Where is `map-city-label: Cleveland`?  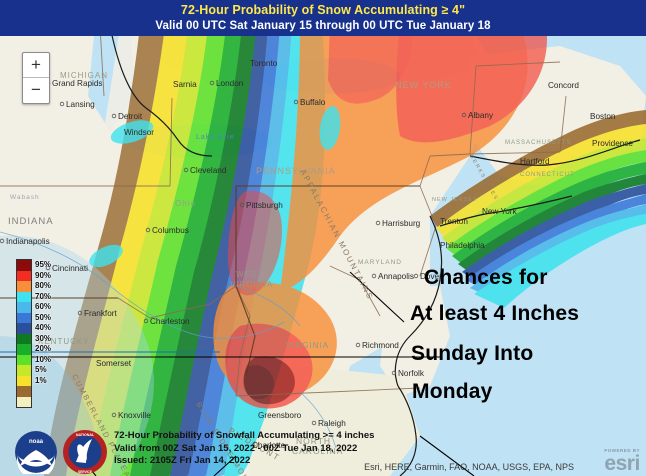
map-city-label: Cleveland is located at coordinates (208, 170).